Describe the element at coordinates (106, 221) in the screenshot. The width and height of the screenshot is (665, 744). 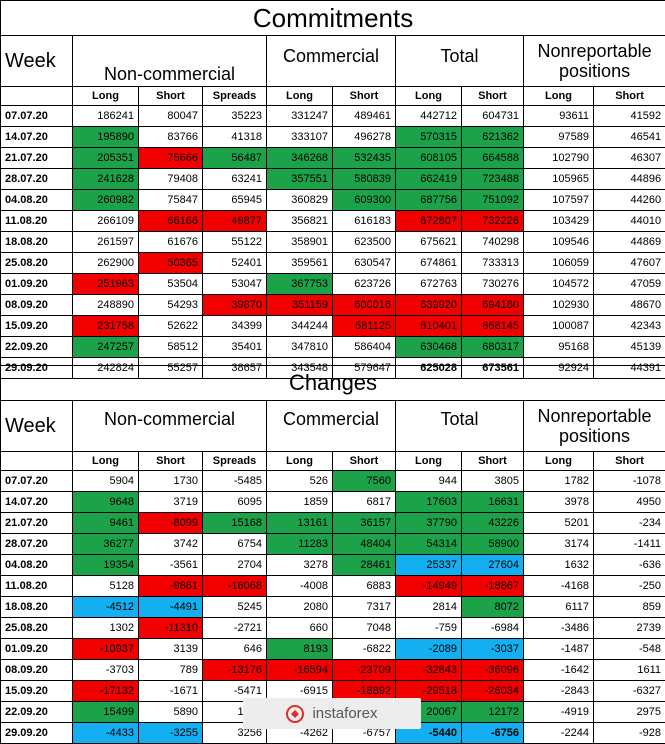
I see `value-cell: 266109` at that location.